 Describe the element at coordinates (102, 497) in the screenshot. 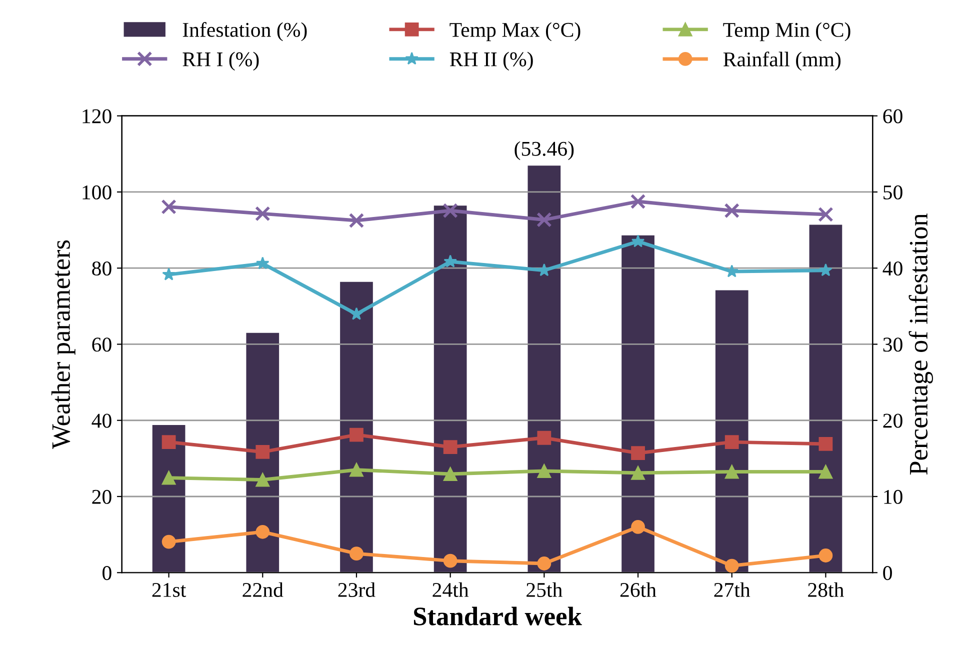

I see `y-tick-label: 20` at that location.